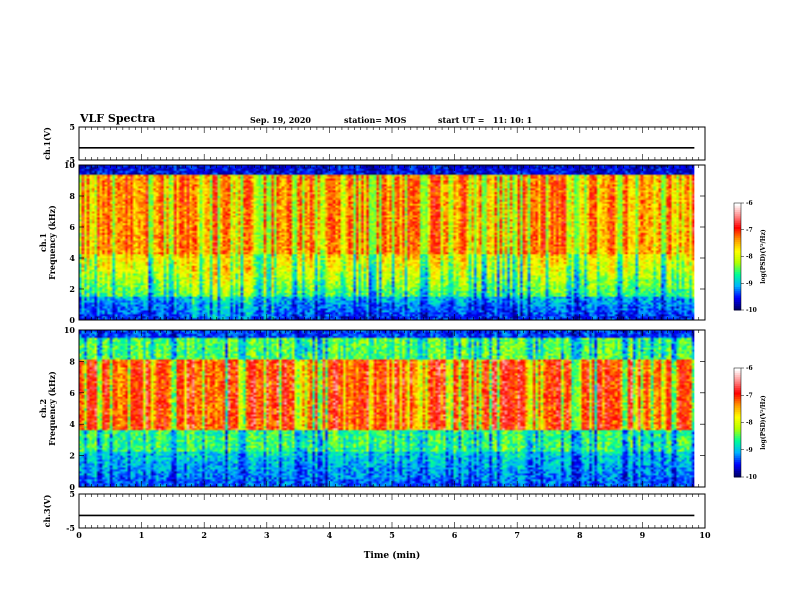  Describe the element at coordinates (392, 555) in the screenshot. I see `x-axis-label: Time (min)` at that location.